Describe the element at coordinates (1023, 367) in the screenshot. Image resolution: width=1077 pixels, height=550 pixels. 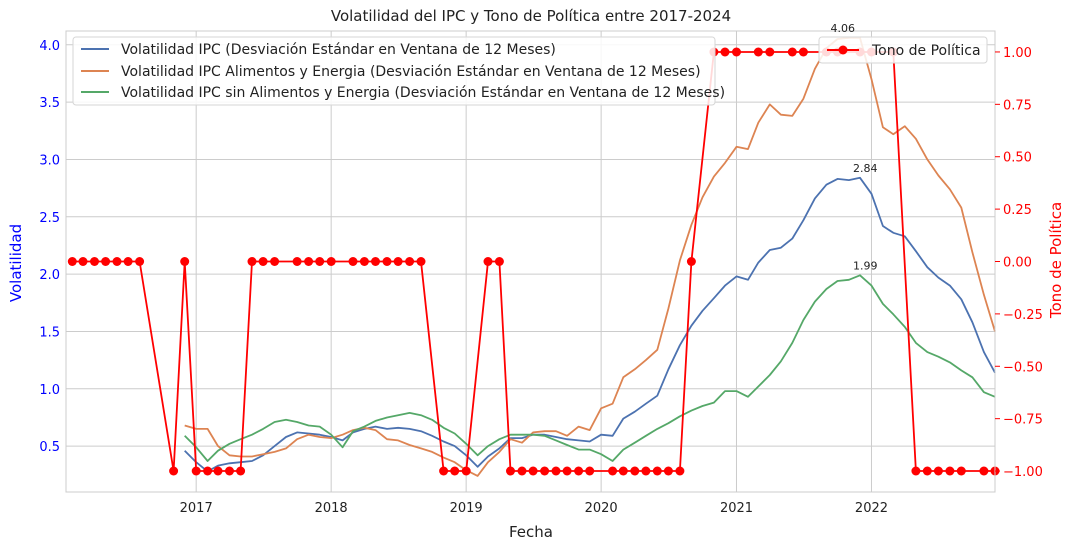
I see `y-right-tick-label: −0.50` at that location.